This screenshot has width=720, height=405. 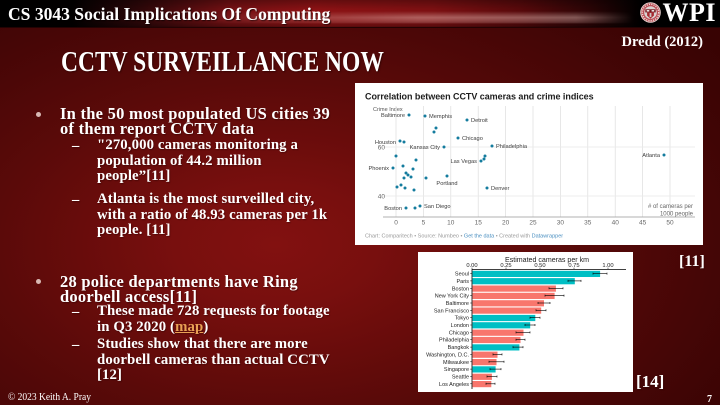 I want to click on svg-text: Los Angeles, so click(x=454, y=385).